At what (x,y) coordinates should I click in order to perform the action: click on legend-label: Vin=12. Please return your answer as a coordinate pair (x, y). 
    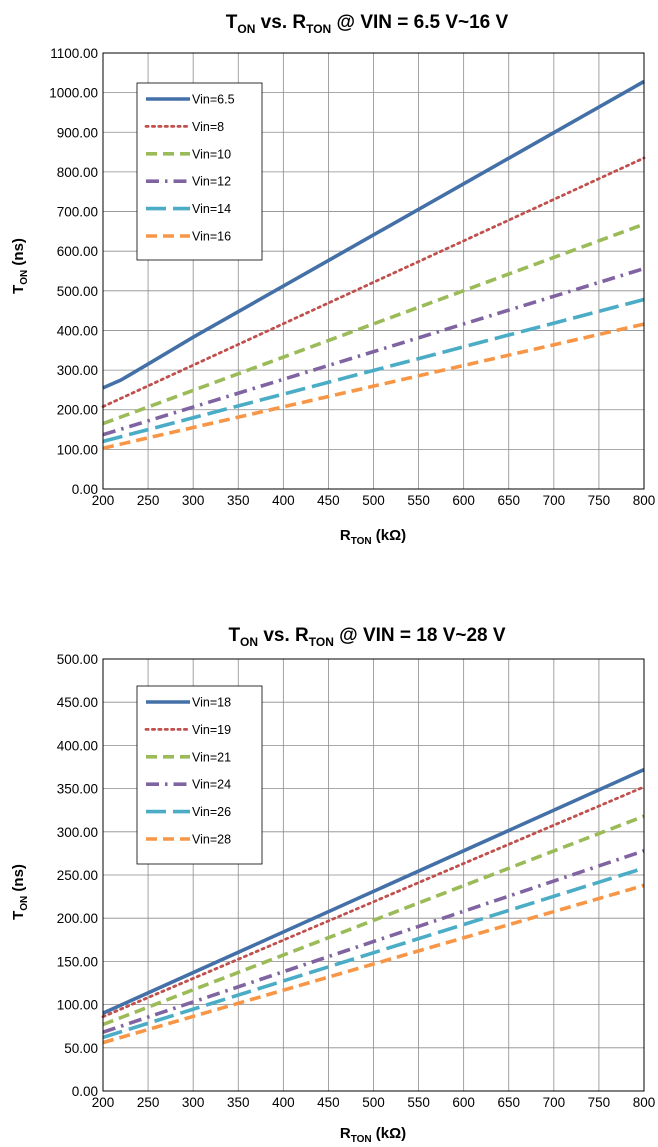
    Looking at the image, I should click on (211, 182).